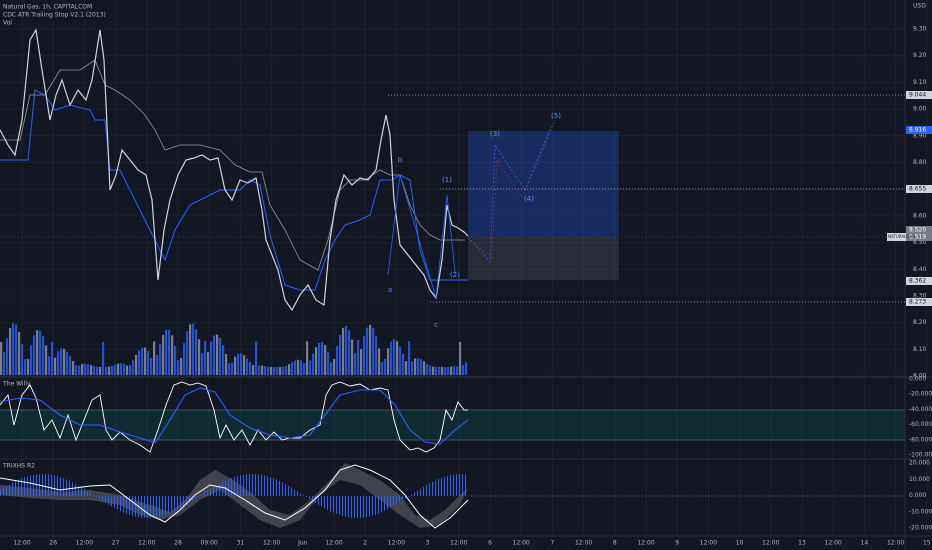  I want to click on time-label: 09:00, so click(209, 543).